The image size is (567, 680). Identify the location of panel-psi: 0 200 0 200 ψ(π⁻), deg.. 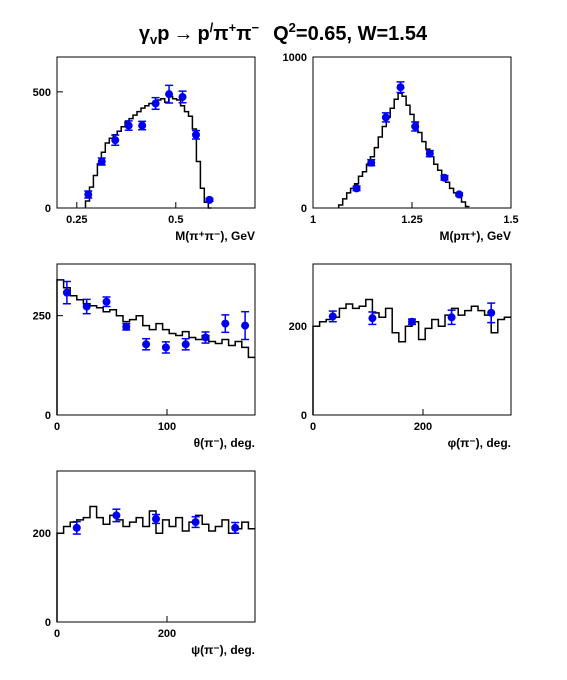
(144, 563).